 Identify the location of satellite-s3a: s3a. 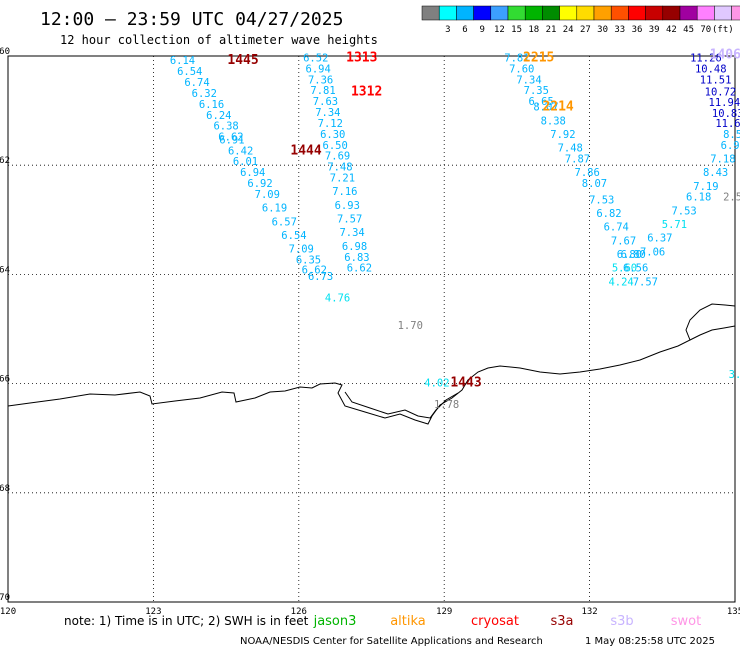
(561, 621).